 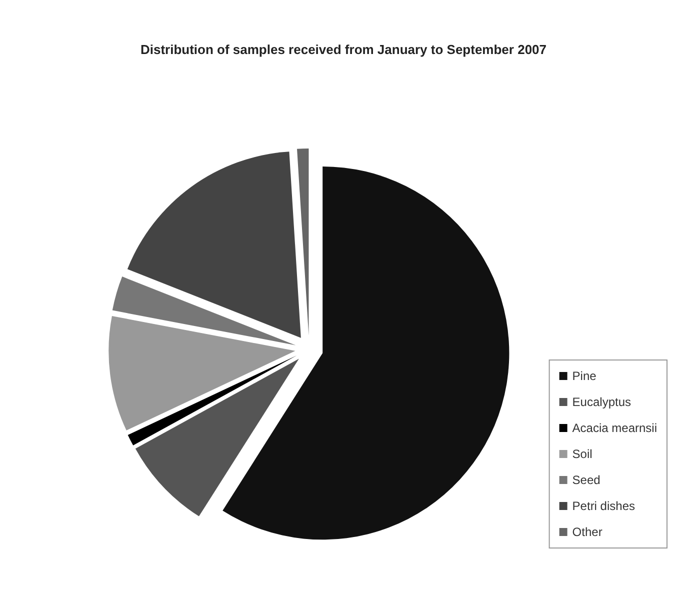 What do you see at coordinates (586, 480) in the screenshot?
I see `legend-label: Seed` at bounding box center [586, 480].